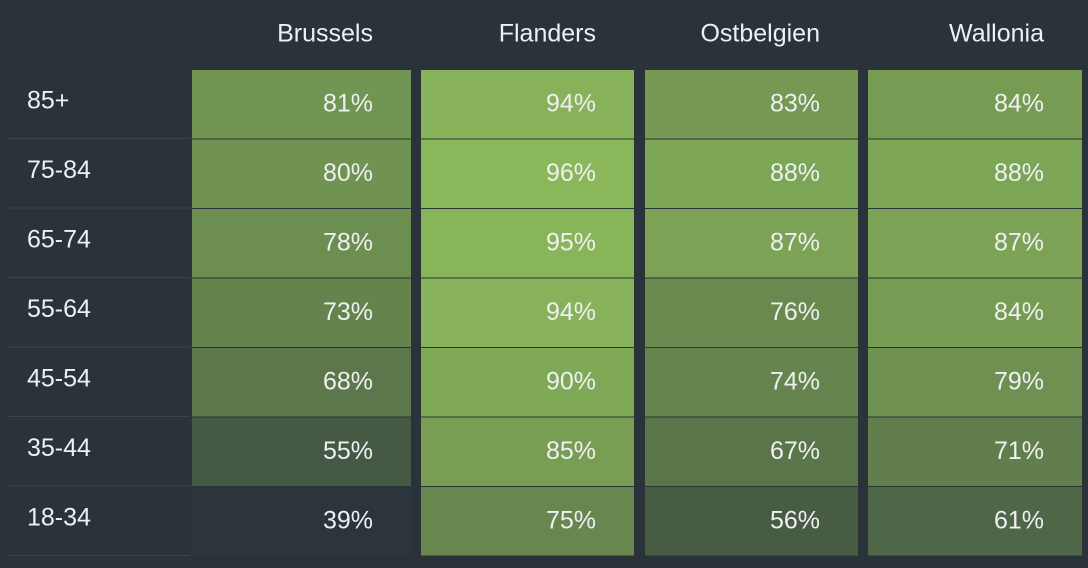 The image size is (1088, 568). What do you see at coordinates (795, 103) in the screenshot?
I see `cell-label: 83%` at bounding box center [795, 103].